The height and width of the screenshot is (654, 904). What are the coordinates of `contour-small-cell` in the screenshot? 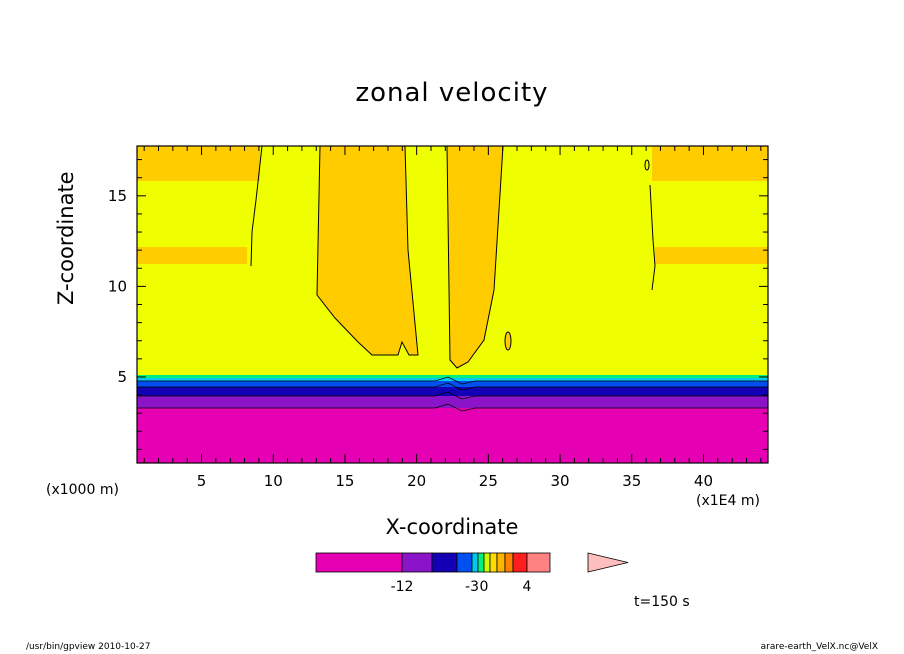 It's located at (508, 341).